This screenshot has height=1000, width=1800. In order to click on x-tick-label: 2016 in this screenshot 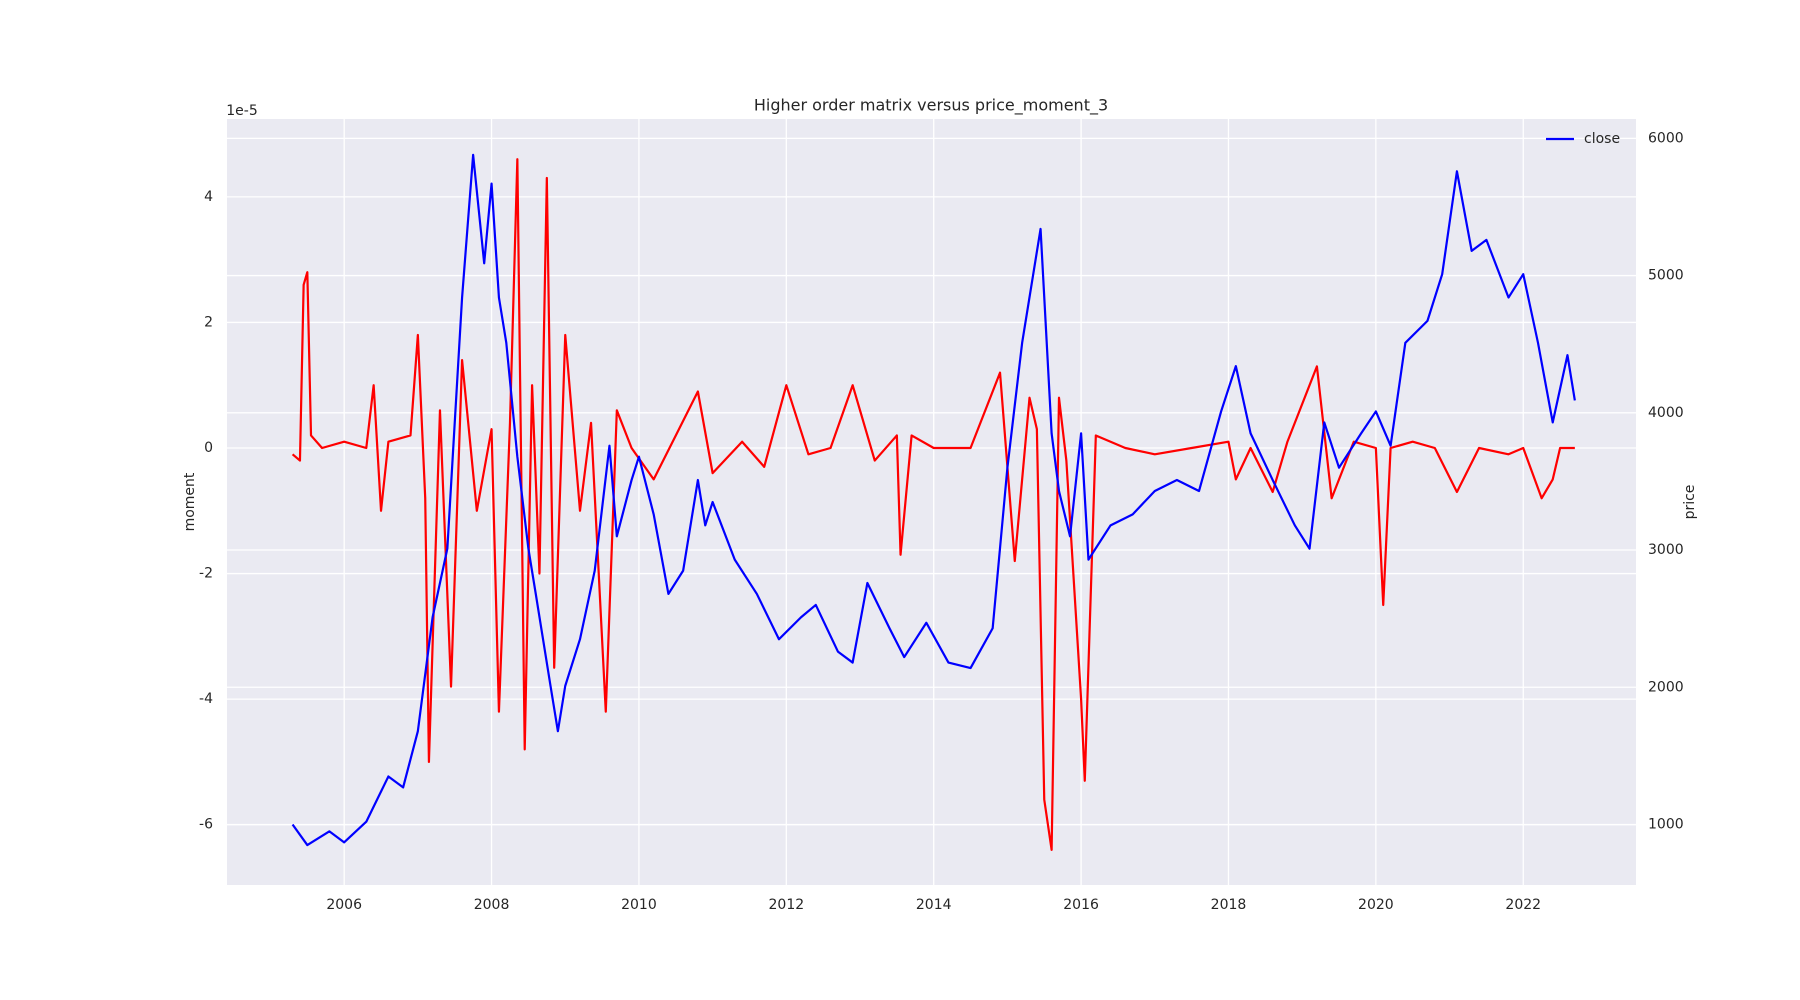, I will do `click(1081, 905)`.